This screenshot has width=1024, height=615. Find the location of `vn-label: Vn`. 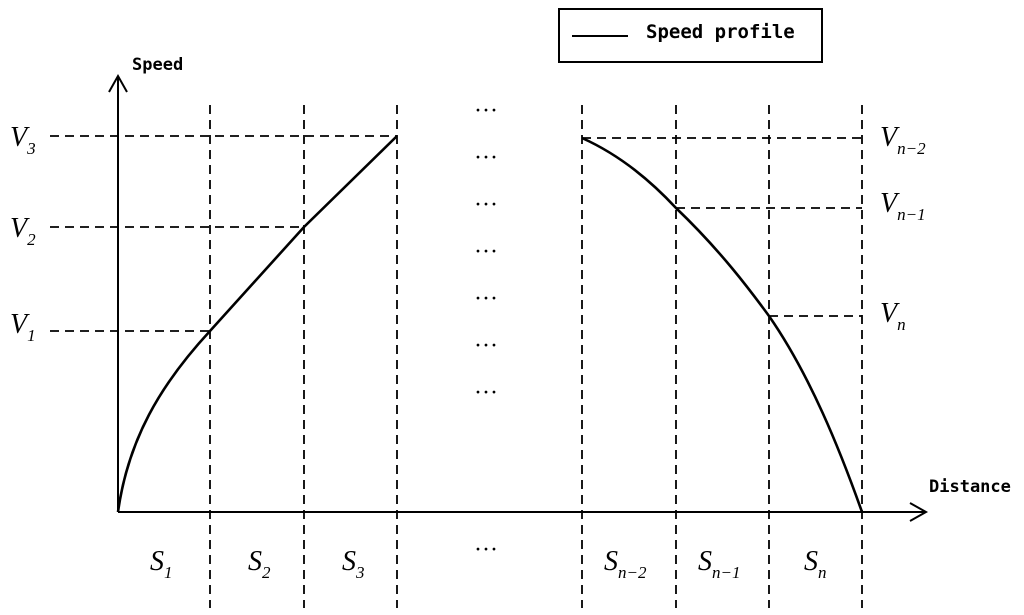

vn-label: Vn is located at coordinates (893, 316).